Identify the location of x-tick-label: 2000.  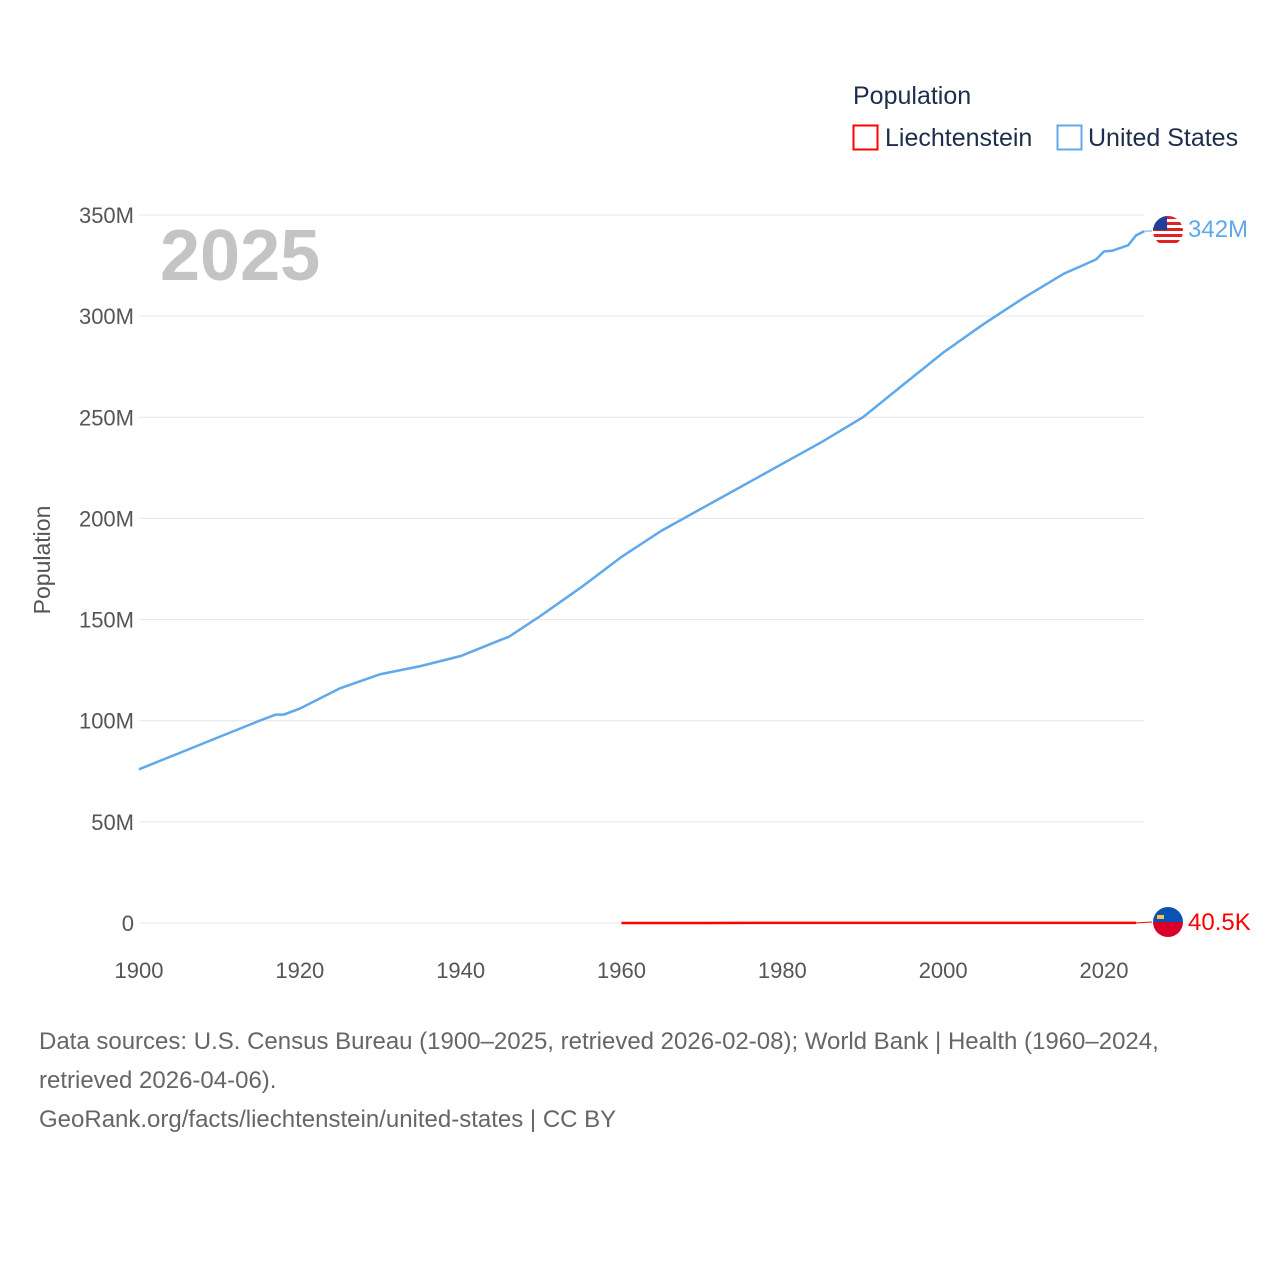
(943, 970).